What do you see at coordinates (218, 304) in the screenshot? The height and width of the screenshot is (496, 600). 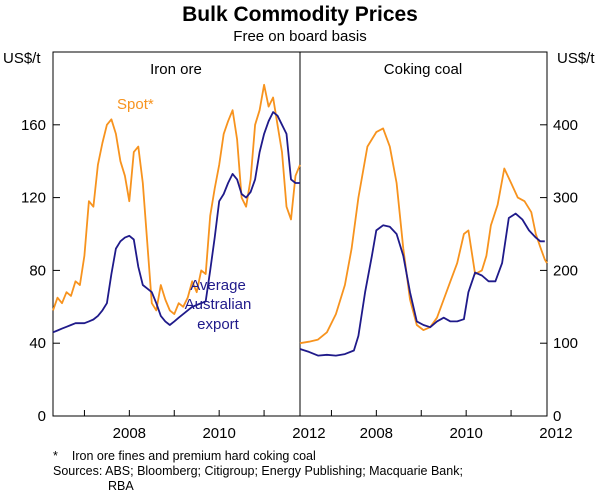 I see `export-annotation-line2: Australian` at bounding box center [218, 304].